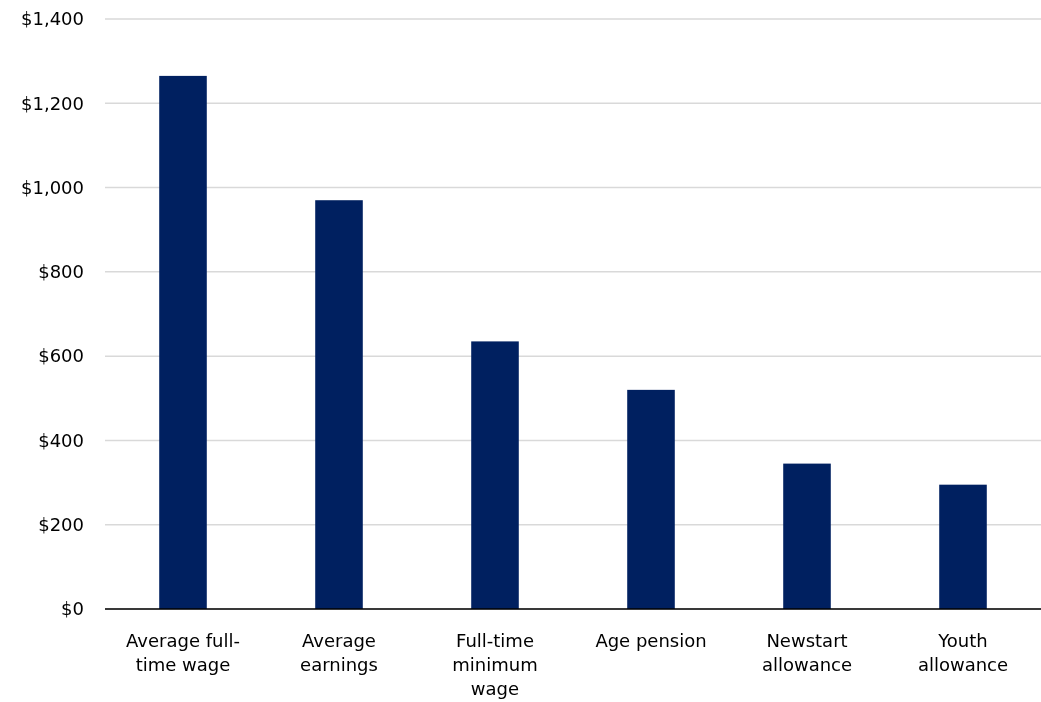 The height and width of the screenshot is (702, 1041). I want to click on y-tick-label: $600, so click(61, 356).